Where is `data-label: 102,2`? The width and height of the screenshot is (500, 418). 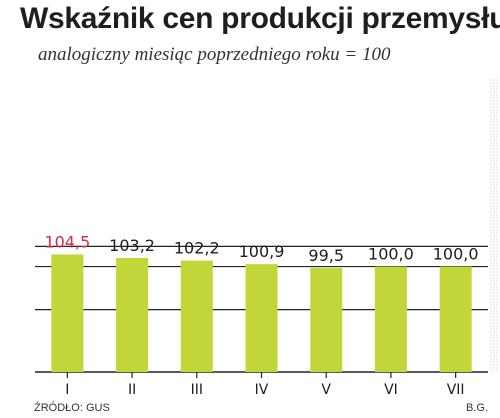
data-label: 102,2 is located at coordinates (197, 248).